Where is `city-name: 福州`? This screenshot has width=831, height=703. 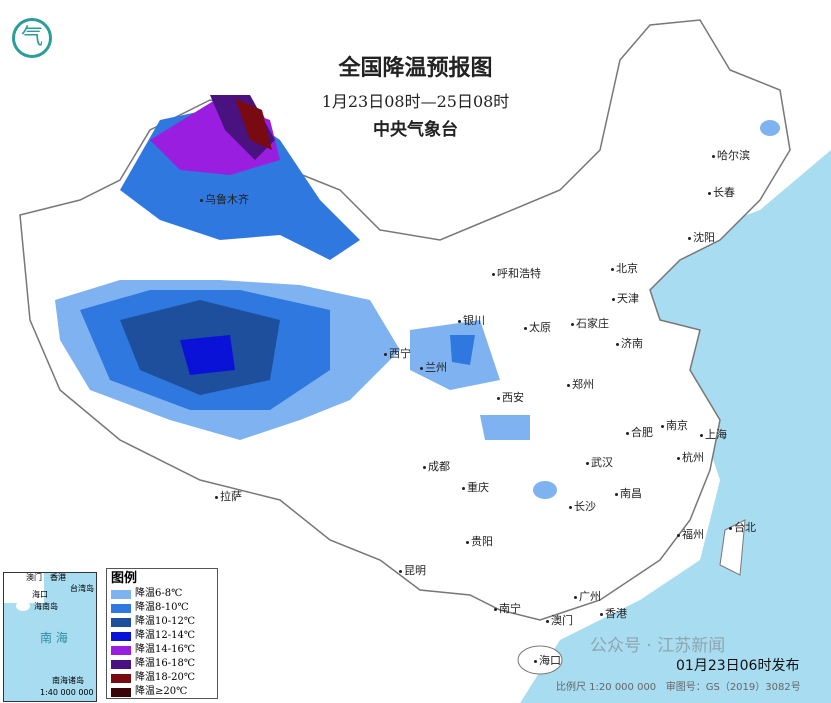
city-name: 福州 is located at coordinates (693, 534).